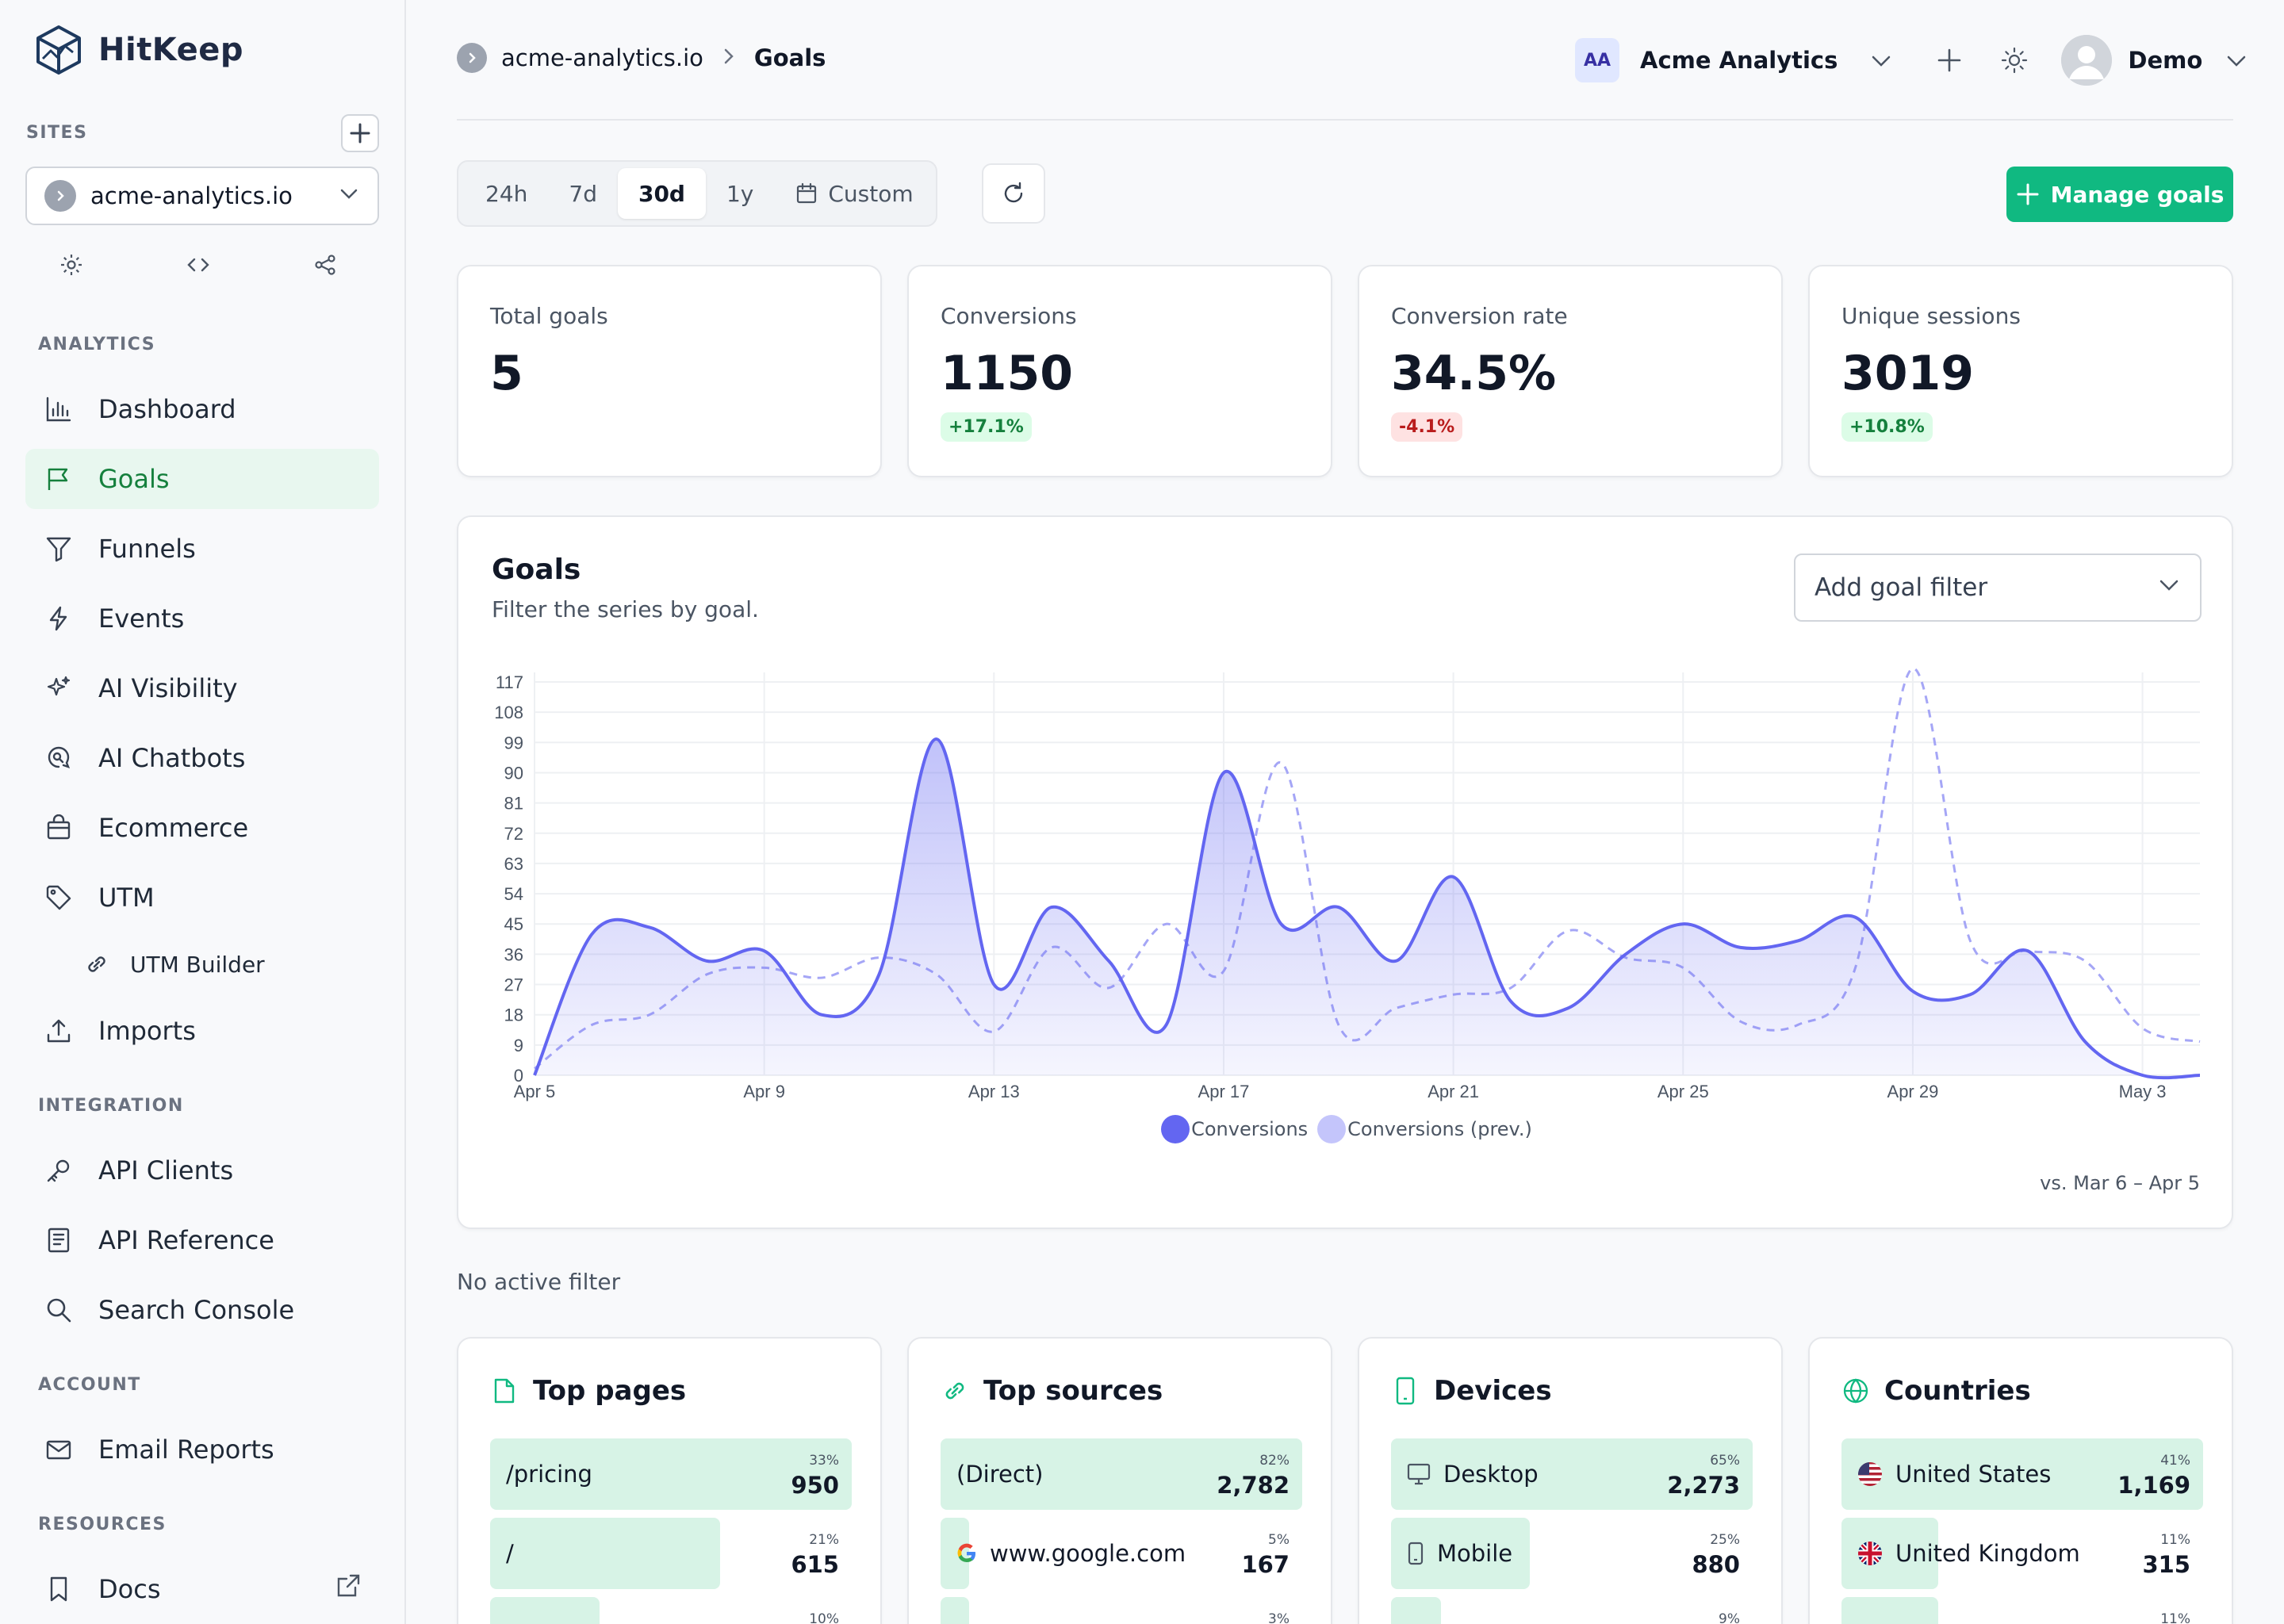 This screenshot has width=2284, height=1624. What do you see at coordinates (661, 193) in the screenshot?
I see `range-30d-button: 30d` at bounding box center [661, 193].